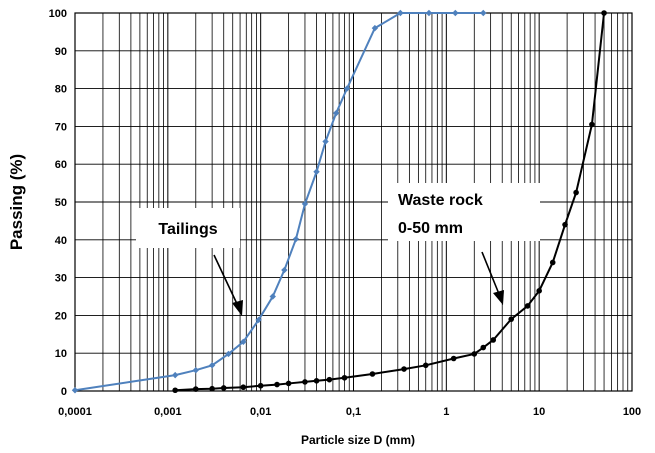 The width and height of the screenshot is (655, 453). Describe the element at coordinates (226, 280) in the screenshot. I see `tailings-arrow-shaft` at that location.